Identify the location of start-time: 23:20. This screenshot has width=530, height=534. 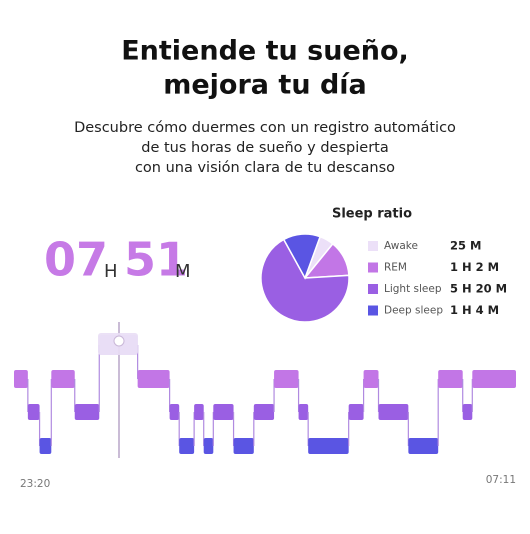
(35, 484).